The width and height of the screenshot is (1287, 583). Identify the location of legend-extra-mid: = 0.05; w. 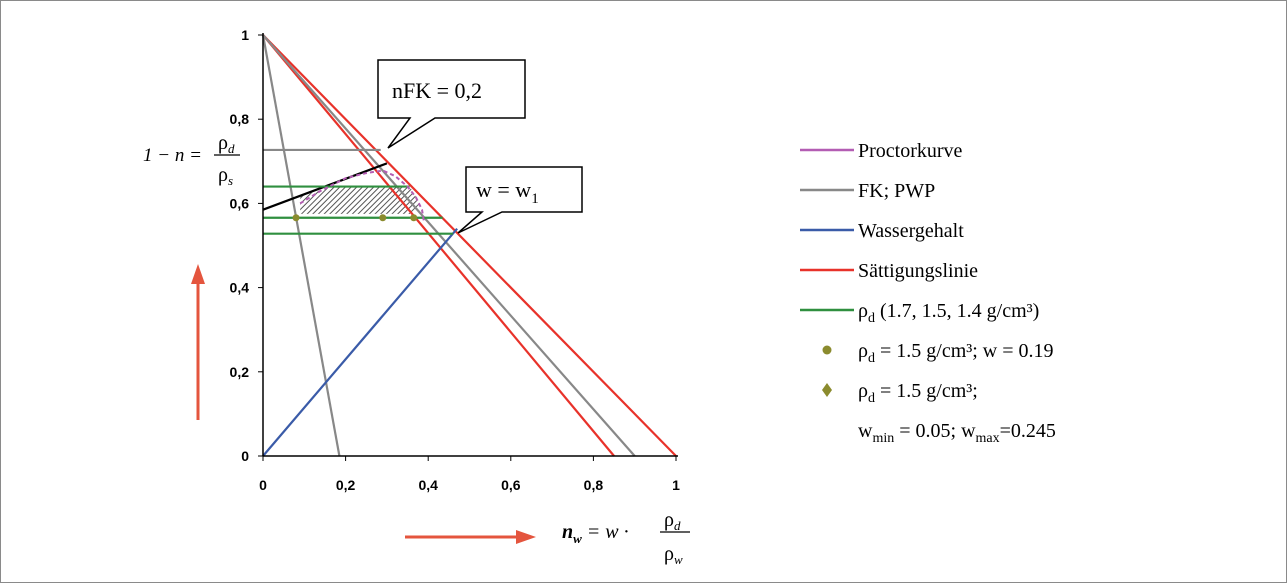
(935, 431).